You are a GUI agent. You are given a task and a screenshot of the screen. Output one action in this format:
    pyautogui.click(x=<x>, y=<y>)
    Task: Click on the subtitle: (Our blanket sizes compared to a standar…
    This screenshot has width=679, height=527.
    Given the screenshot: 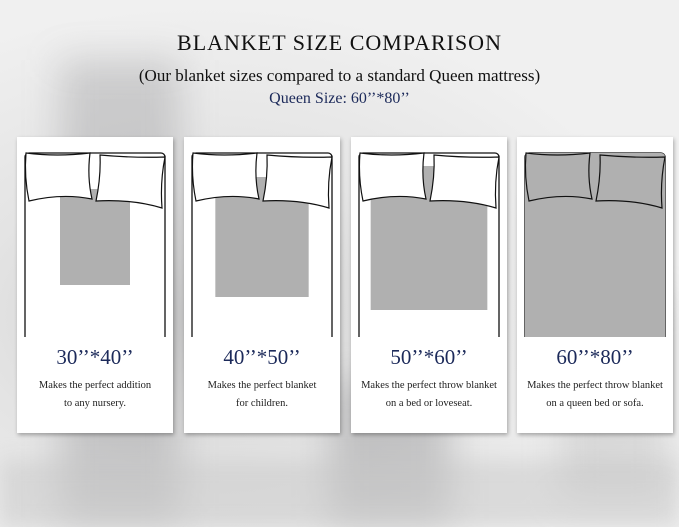 What is the action you would take?
    pyautogui.click(x=339, y=75)
    